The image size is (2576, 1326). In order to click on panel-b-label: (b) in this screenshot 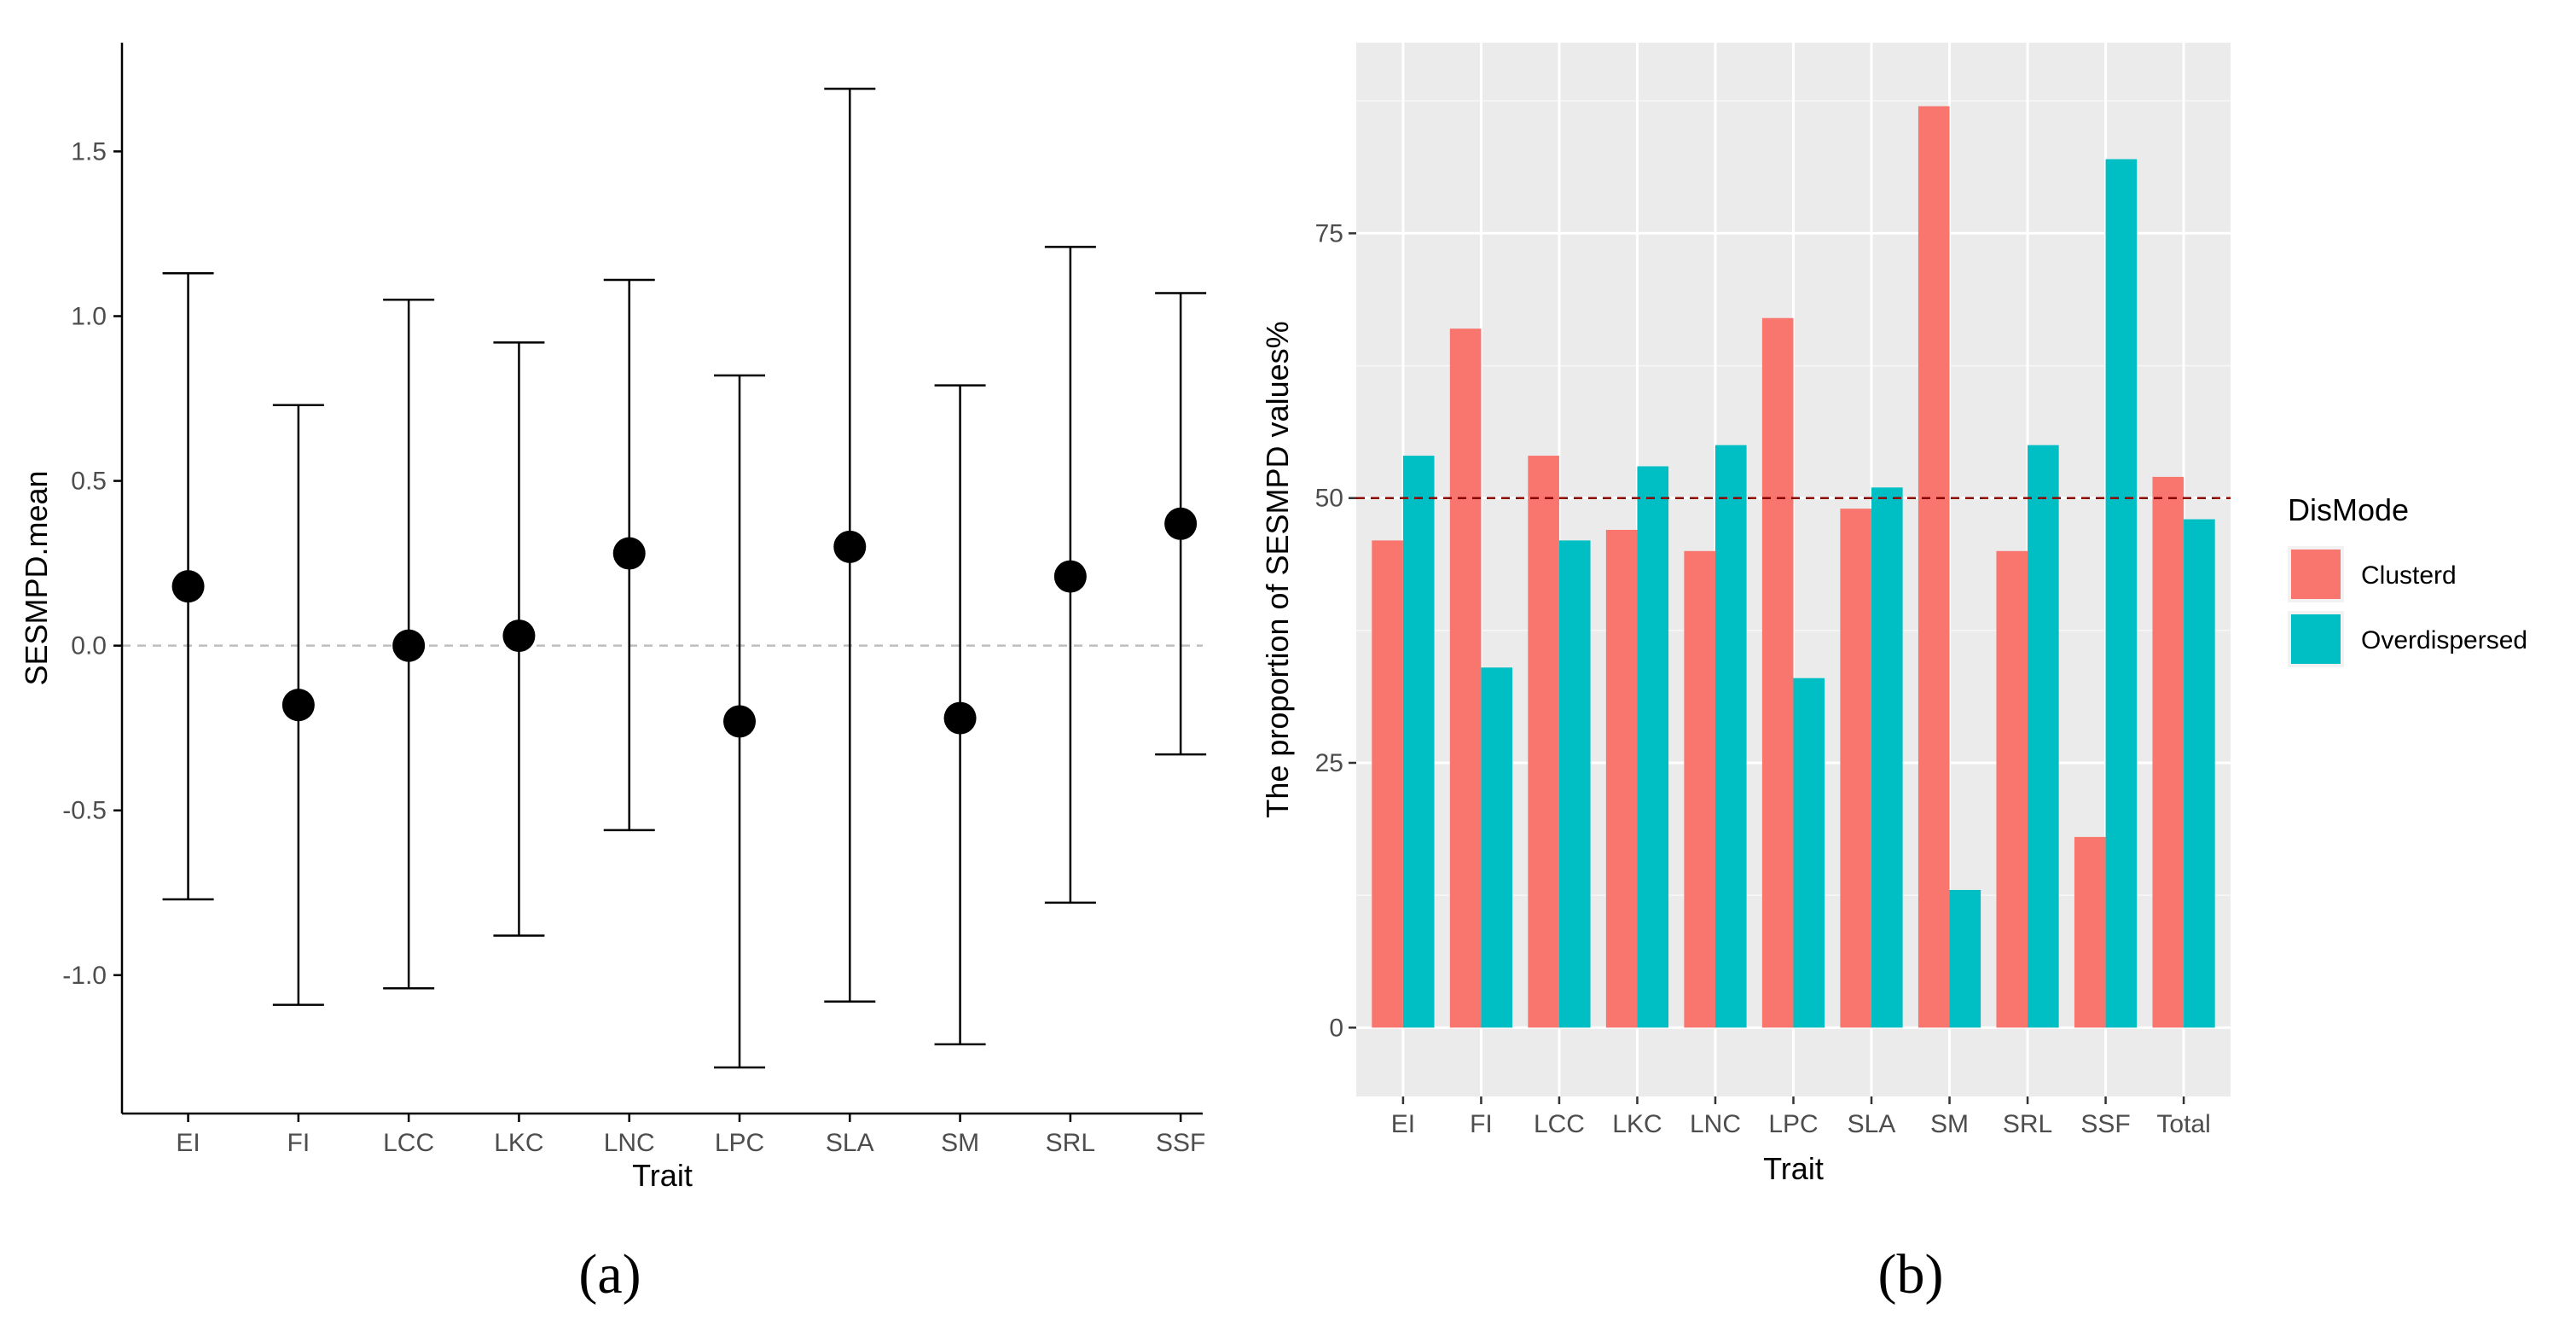, I will do `click(1911, 1274)`.